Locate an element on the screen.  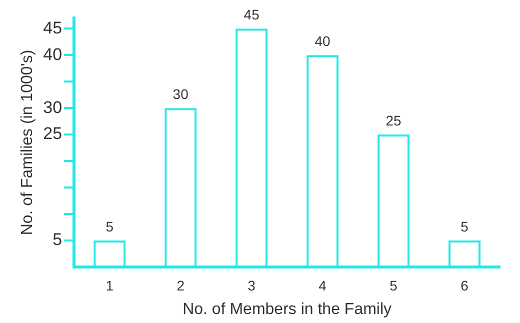
x-tick-label: 1 is located at coordinates (110, 285).